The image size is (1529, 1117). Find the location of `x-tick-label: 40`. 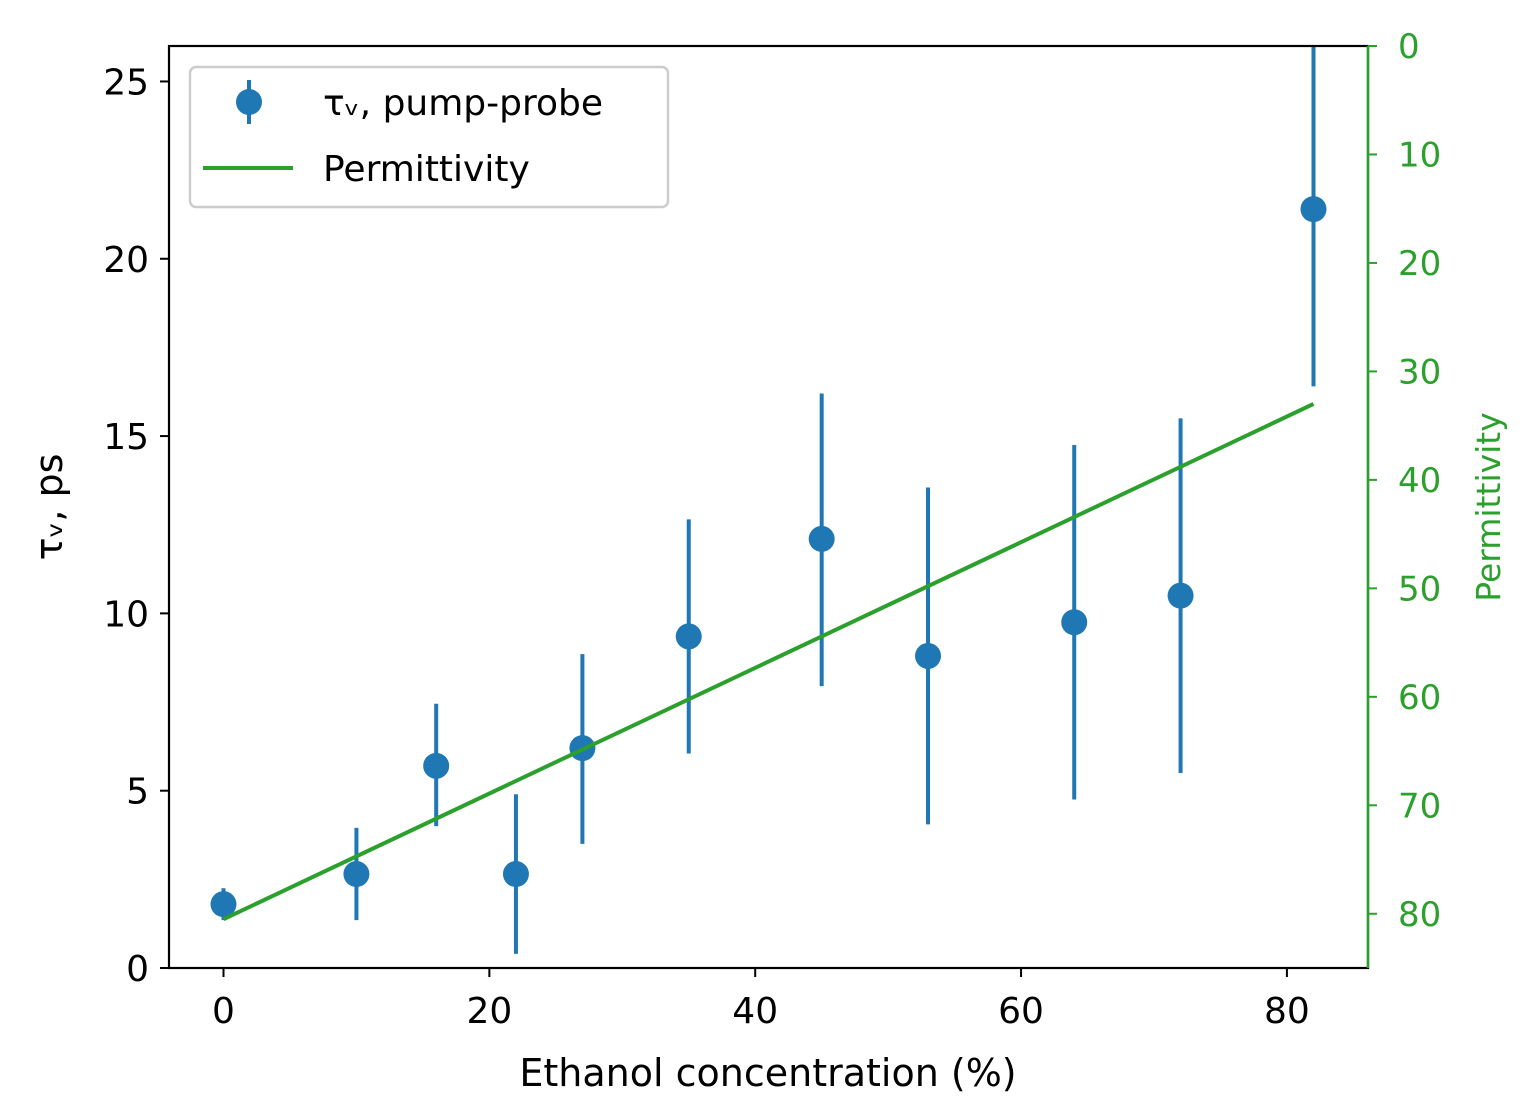

x-tick-label: 40 is located at coordinates (755, 1011).